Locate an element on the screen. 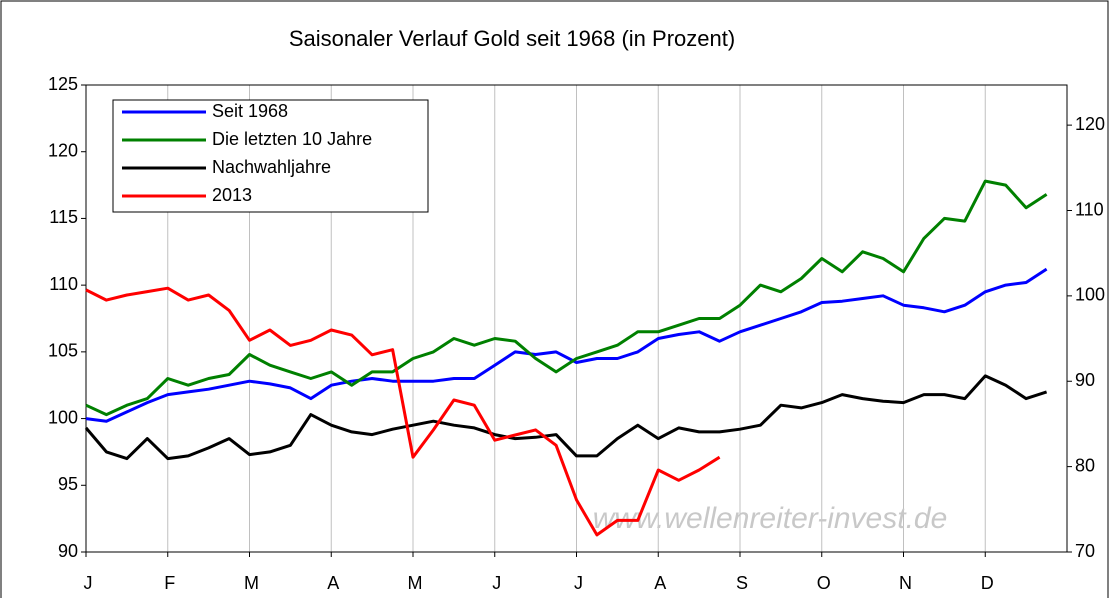 This screenshot has height=598, width=1109. y-tick-label: 100 is located at coordinates (63, 417).